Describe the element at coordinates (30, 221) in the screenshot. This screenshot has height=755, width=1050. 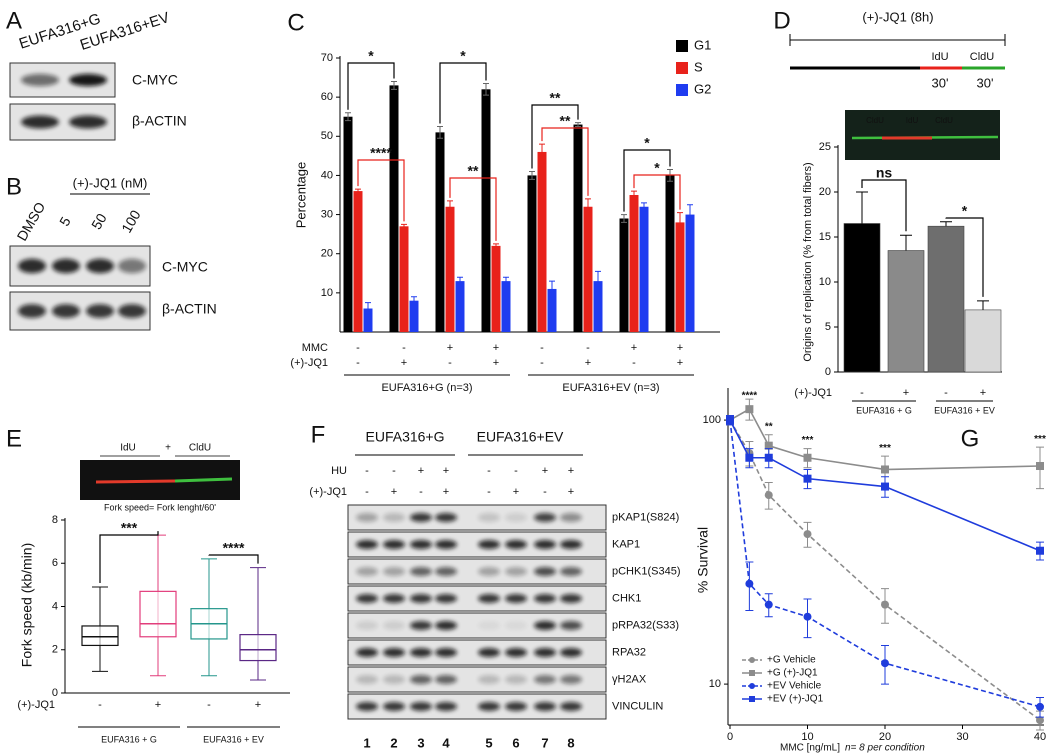
I see `lane-label: DMSO` at that location.